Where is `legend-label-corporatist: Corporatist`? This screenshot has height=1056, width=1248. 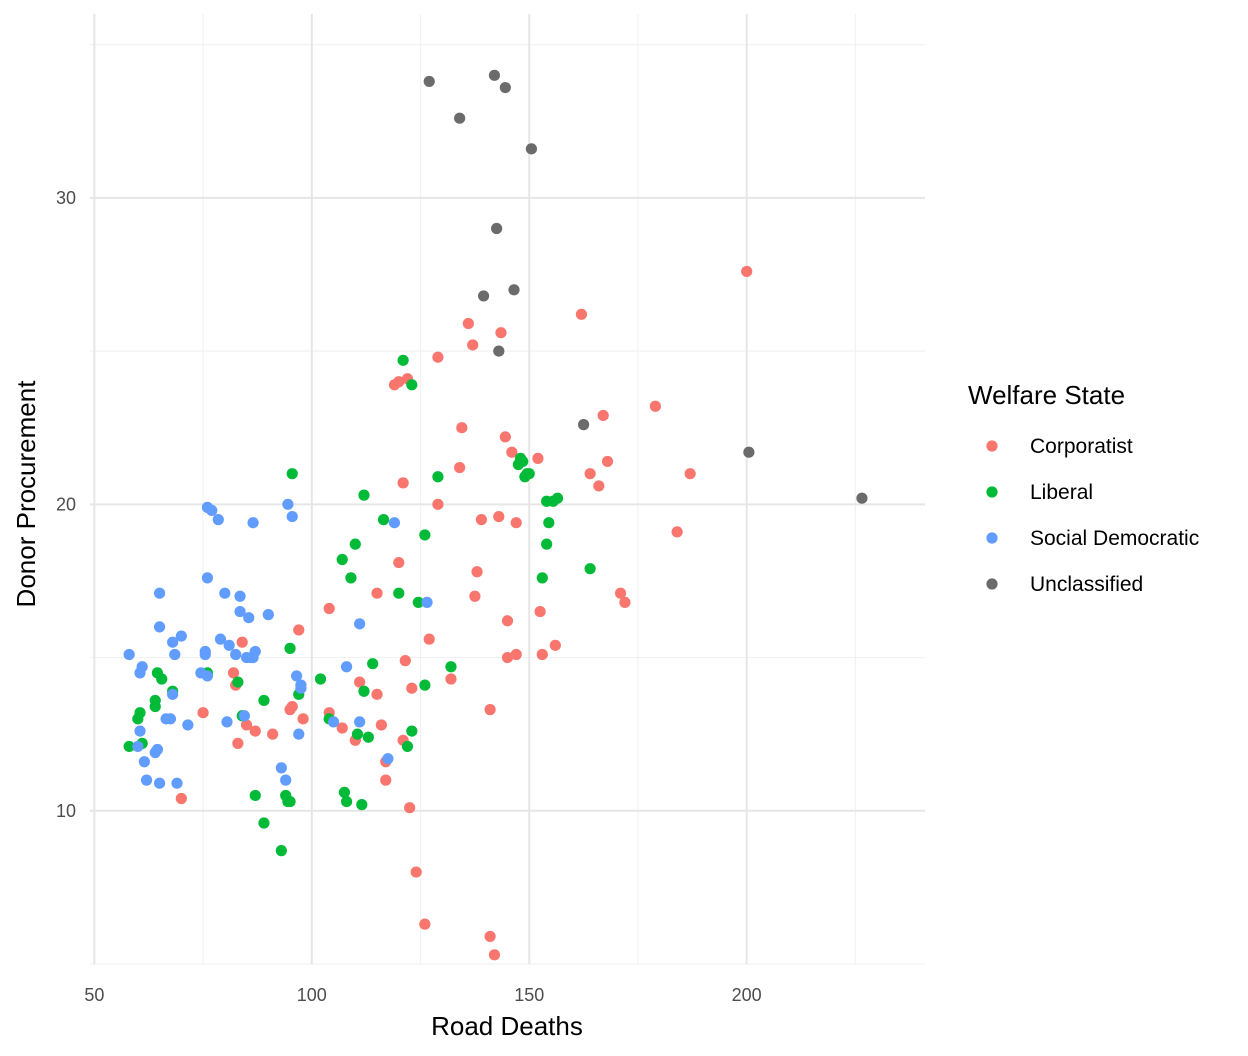
legend-label-corporatist: Corporatist is located at coordinates (1081, 446).